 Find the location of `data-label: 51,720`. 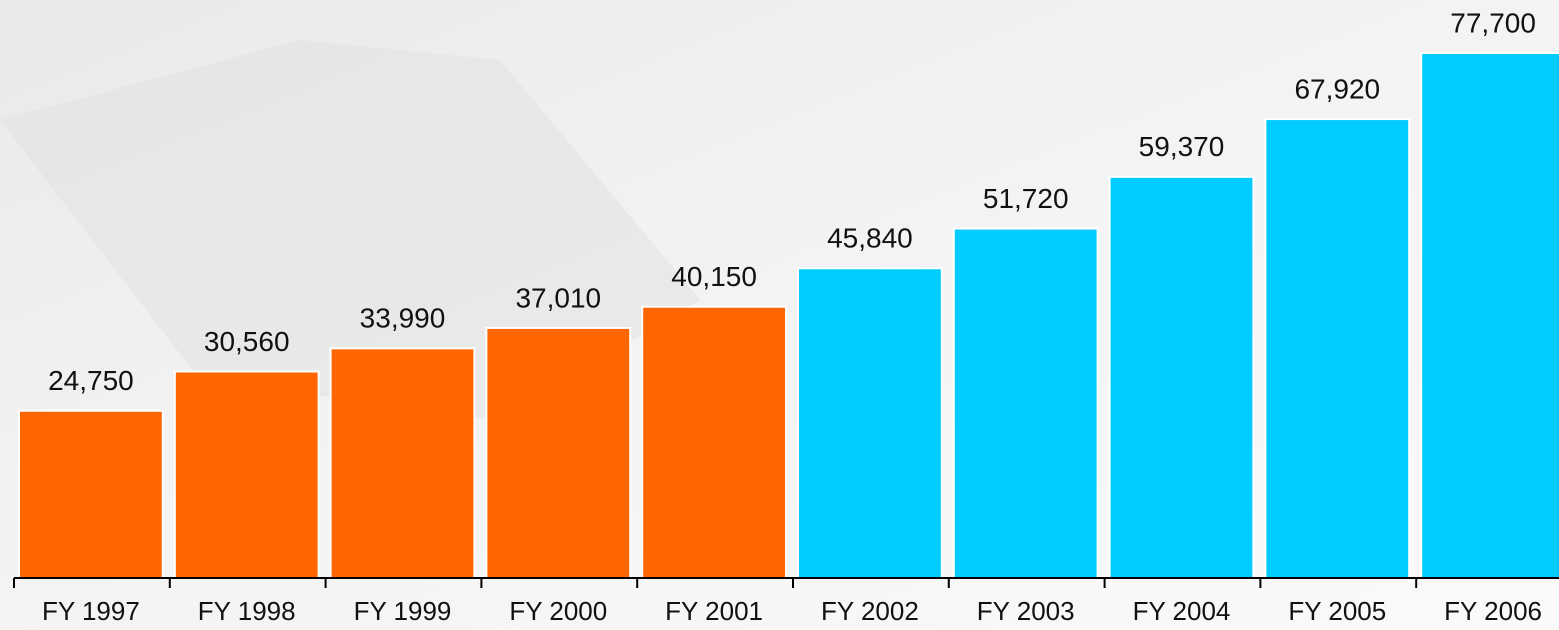

data-label: 51,720 is located at coordinates (1026, 198).